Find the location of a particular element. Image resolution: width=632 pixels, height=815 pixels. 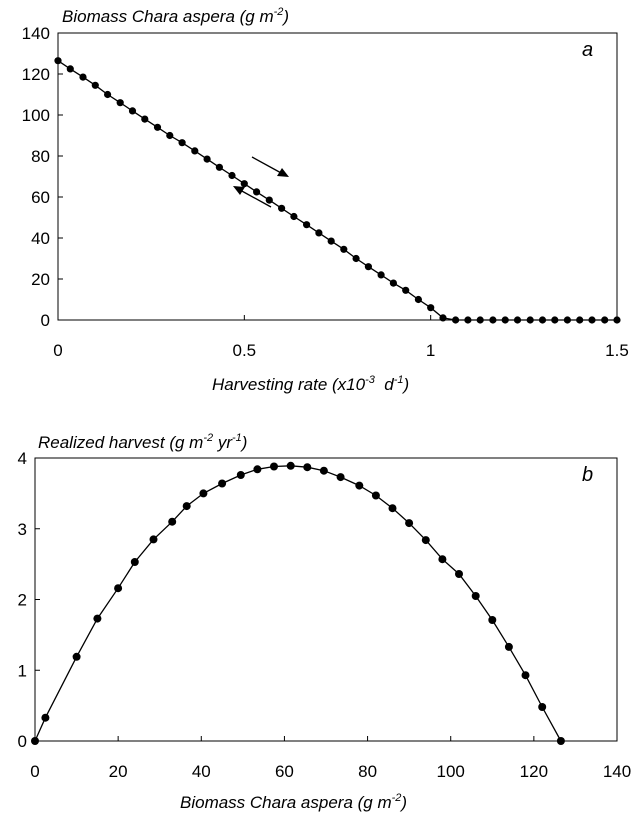

x-tick-label: 20 is located at coordinates (118, 771).